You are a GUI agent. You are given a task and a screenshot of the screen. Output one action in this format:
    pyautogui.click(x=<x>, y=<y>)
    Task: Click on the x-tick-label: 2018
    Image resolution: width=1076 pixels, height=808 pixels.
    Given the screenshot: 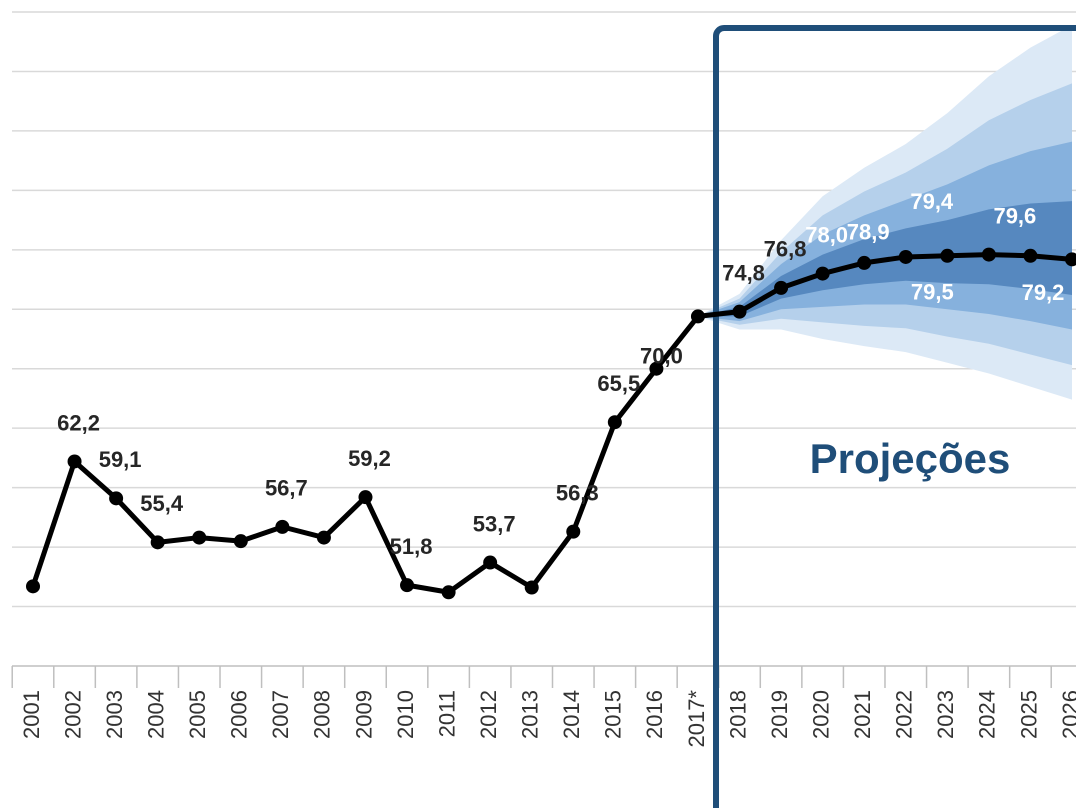 What is the action you would take?
    pyautogui.click(x=737, y=714)
    